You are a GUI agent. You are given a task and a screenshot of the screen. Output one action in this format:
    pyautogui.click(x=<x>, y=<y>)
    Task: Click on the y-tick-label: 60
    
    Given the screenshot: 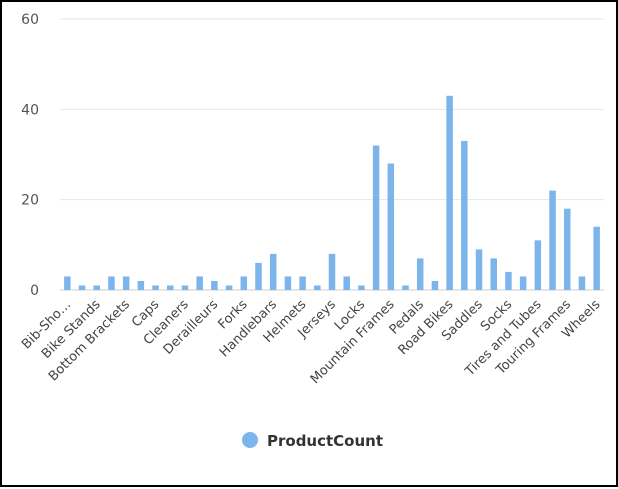 What is the action you would take?
    pyautogui.click(x=30, y=20)
    